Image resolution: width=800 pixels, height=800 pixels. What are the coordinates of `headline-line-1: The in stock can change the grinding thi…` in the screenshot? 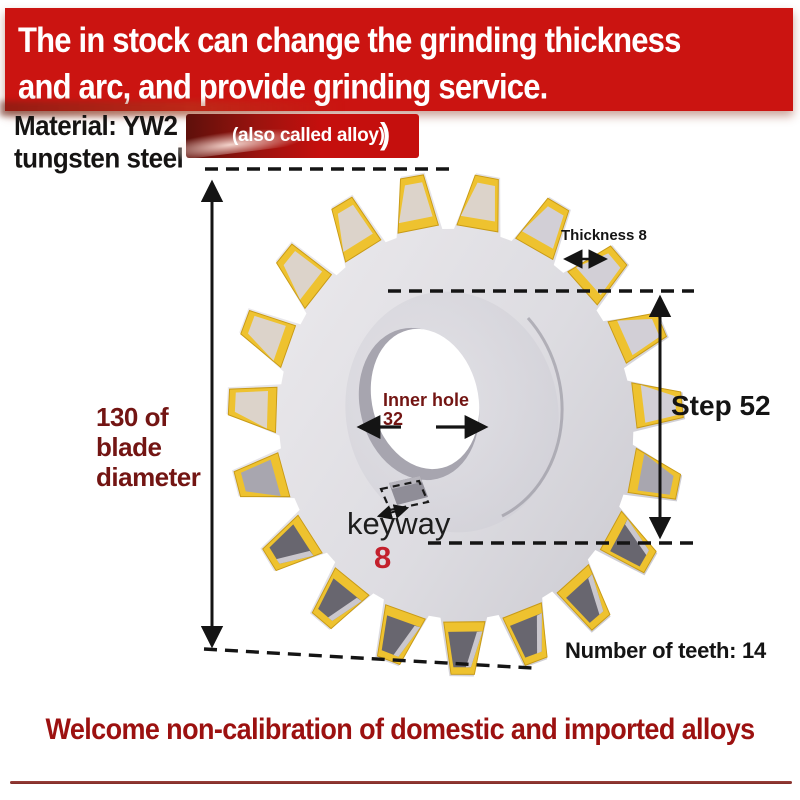 It's located at (349, 40).